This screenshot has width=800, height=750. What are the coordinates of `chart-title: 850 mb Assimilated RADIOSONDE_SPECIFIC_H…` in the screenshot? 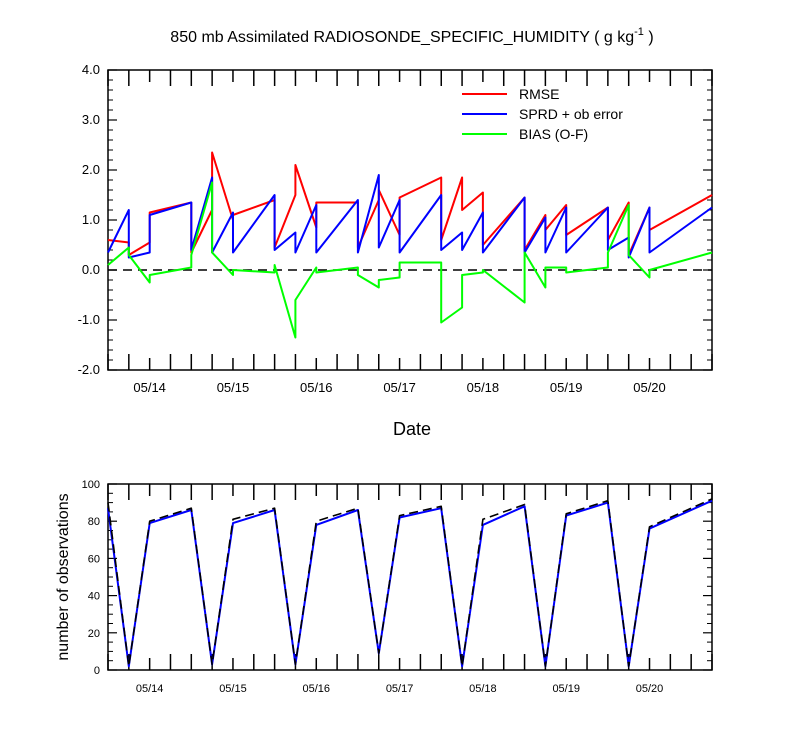 It's located at (411, 36).